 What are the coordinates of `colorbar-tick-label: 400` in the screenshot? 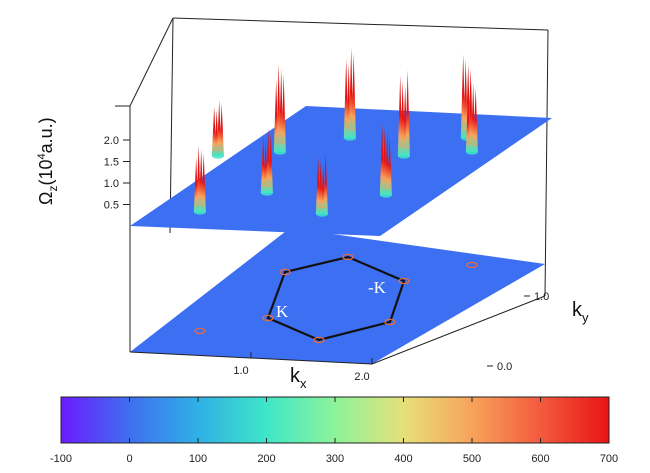 It's located at (403, 459).